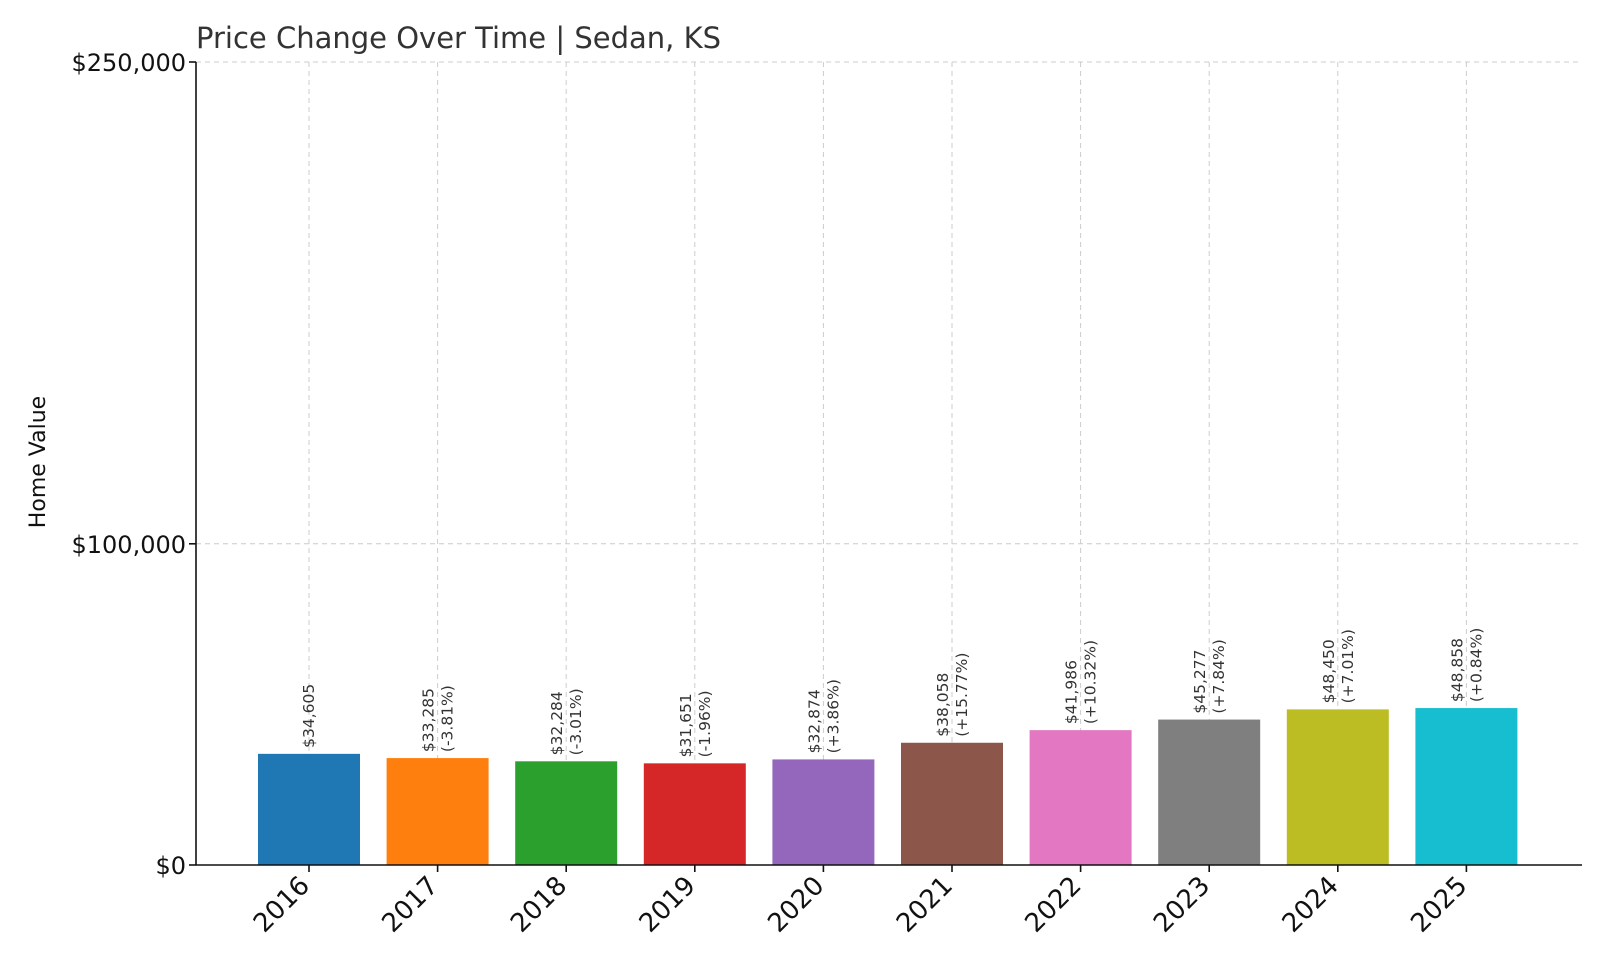 Image resolution: width=1600 pixels, height=960 pixels. What do you see at coordinates (1476, 665) in the screenshot?
I see `data-label-change-2025: (+0.84%)` at bounding box center [1476, 665].